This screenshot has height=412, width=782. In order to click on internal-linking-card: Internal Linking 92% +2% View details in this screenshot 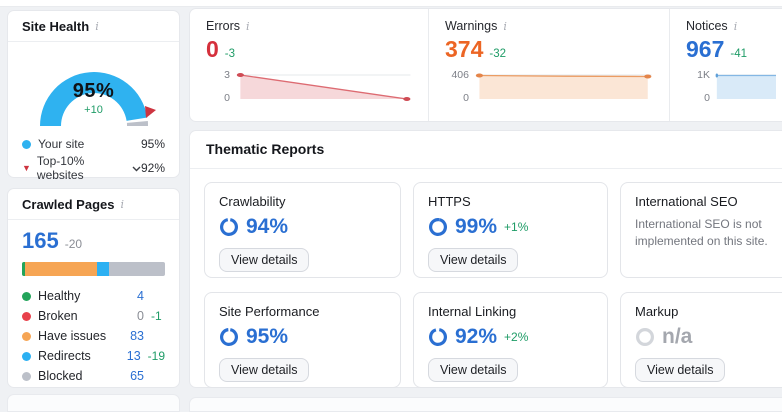, I will do `click(510, 340)`.